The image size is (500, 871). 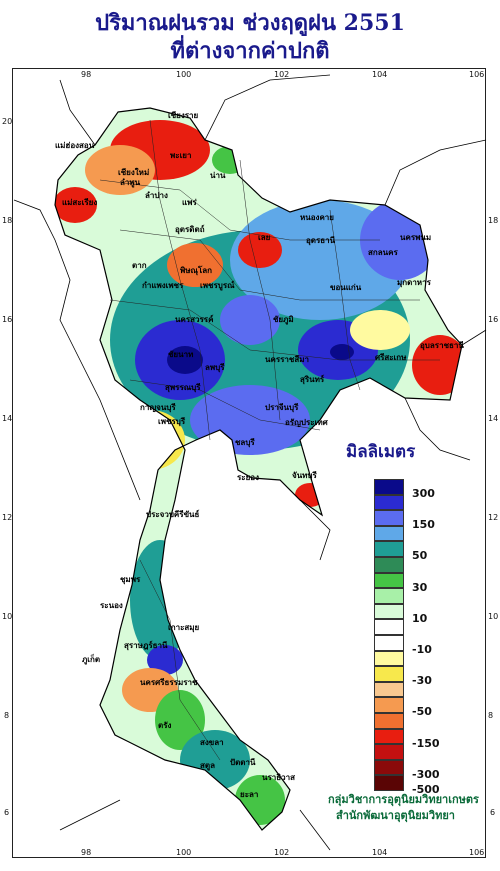 I want to click on legend-title: มิลลิเมตร, so click(x=381, y=452).